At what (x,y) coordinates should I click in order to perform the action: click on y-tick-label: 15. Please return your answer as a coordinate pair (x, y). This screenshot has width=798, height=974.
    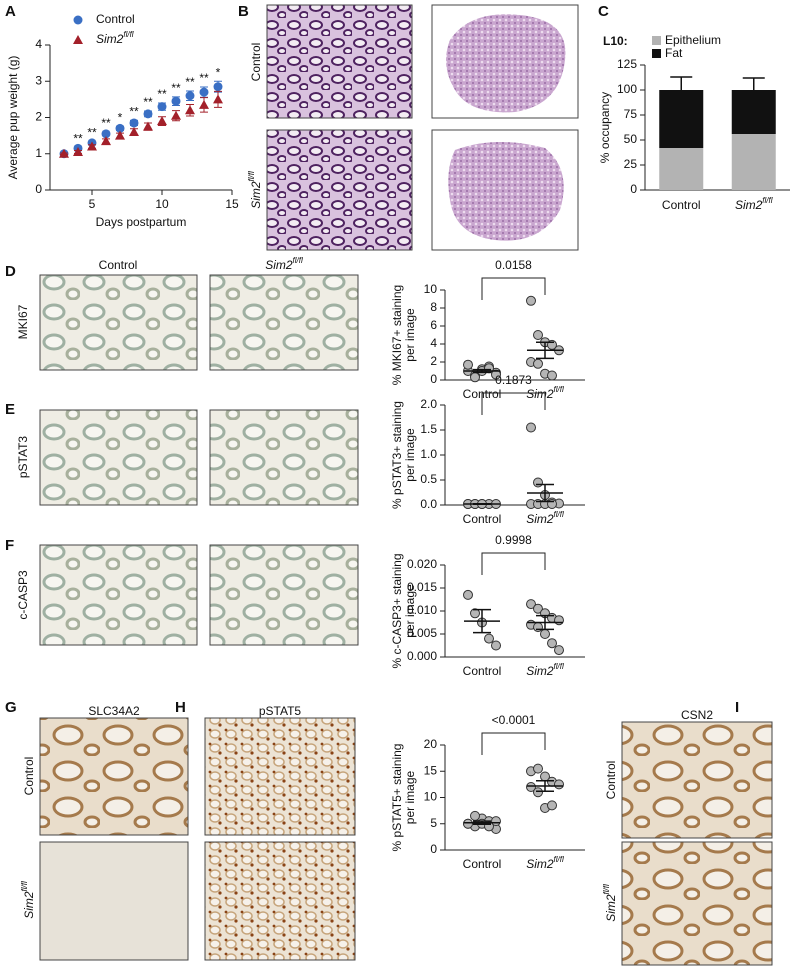
    Looking at the image, I should click on (431, 770).